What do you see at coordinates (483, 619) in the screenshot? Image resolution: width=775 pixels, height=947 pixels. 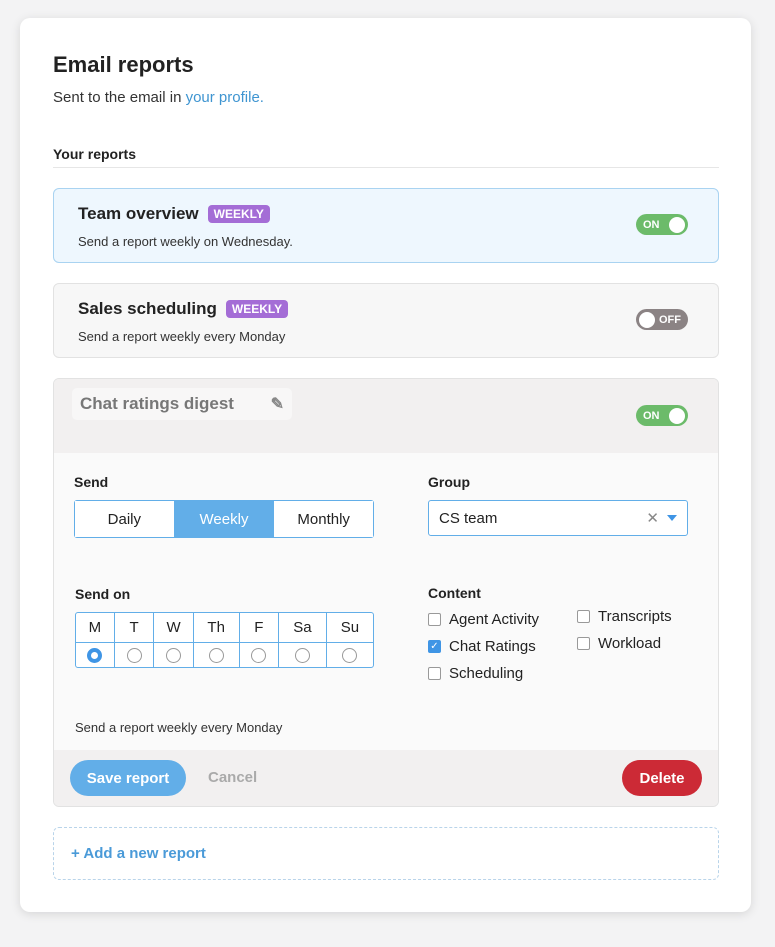 I see `content-agent-activity: Agent Activity` at bounding box center [483, 619].